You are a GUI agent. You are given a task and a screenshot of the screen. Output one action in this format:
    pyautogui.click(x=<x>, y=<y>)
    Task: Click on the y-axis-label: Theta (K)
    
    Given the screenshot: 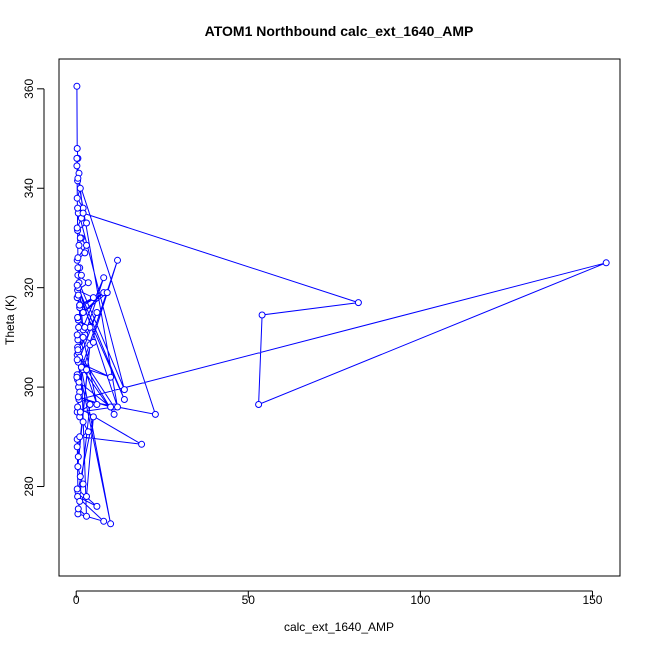 What is the action you would take?
    pyautogui.click(x=10, y=320)
    